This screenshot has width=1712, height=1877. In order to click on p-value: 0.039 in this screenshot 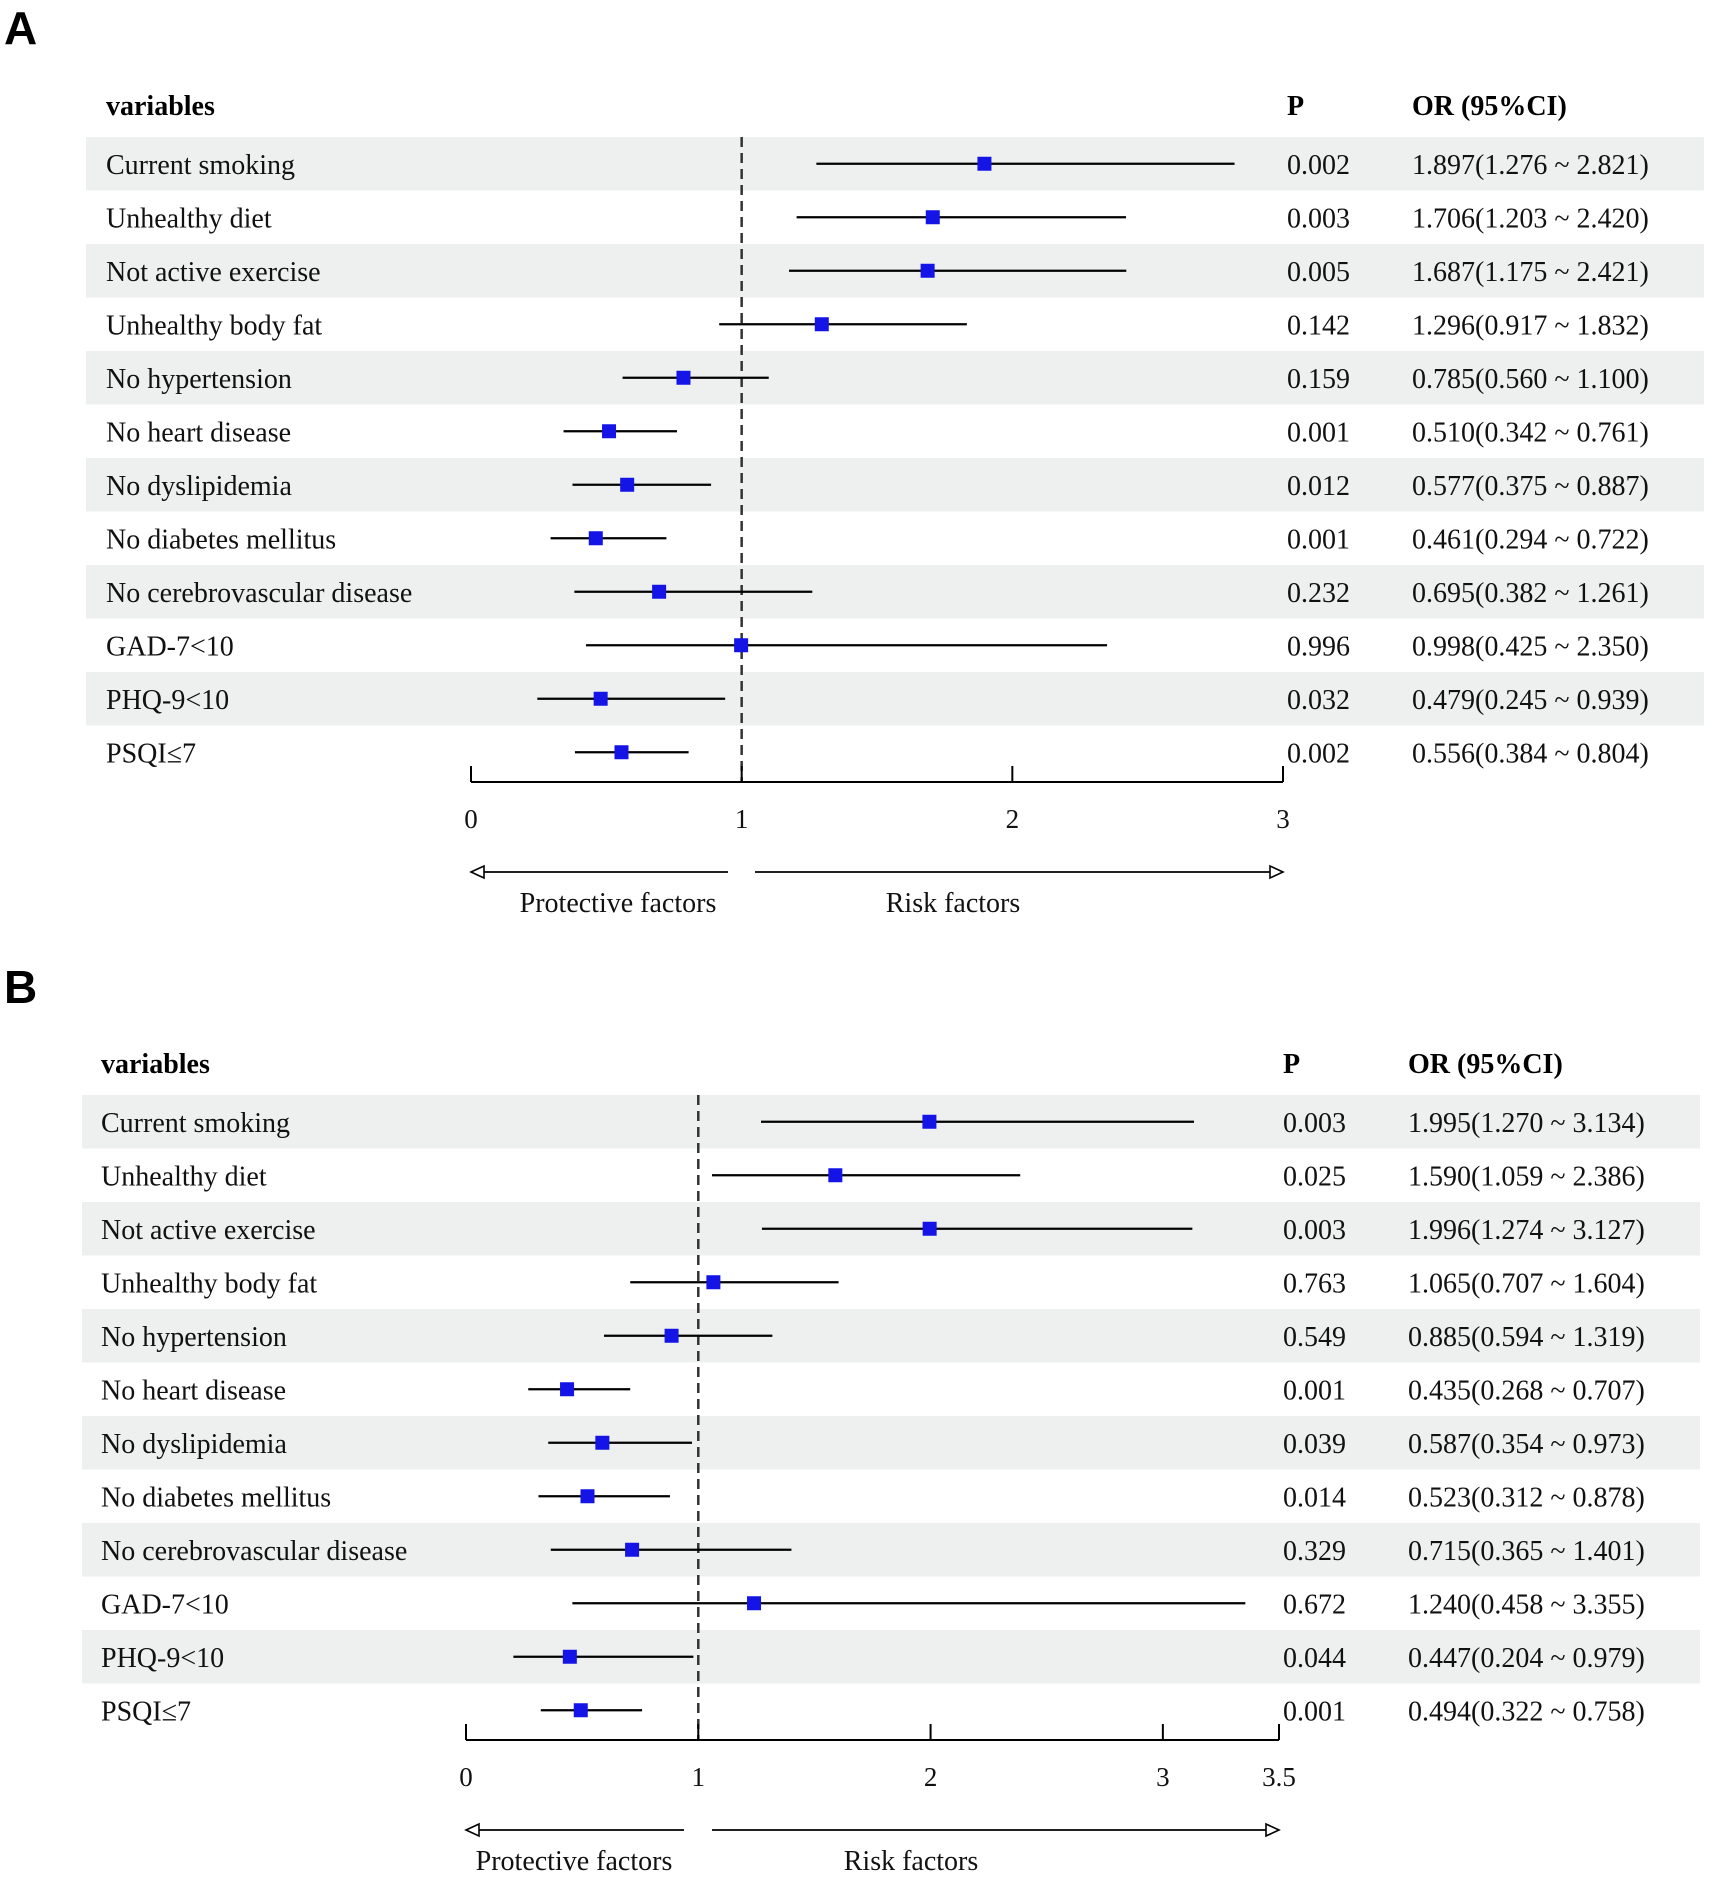, I will do `click(1314, 1444)`.